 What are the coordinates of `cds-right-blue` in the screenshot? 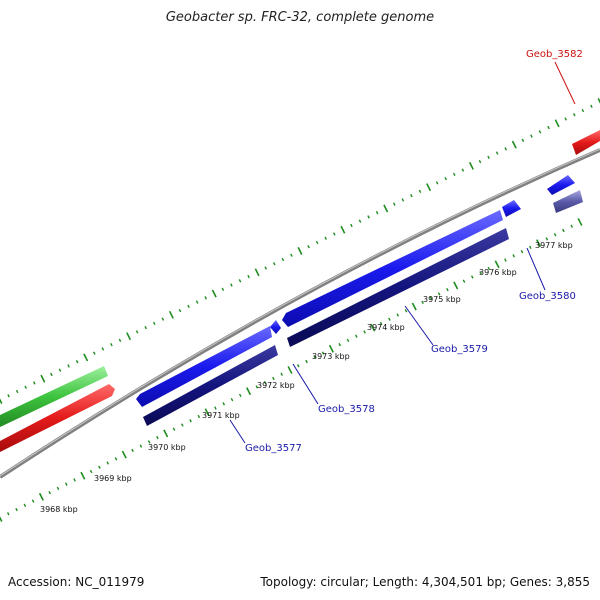 It's located at (561, 185).